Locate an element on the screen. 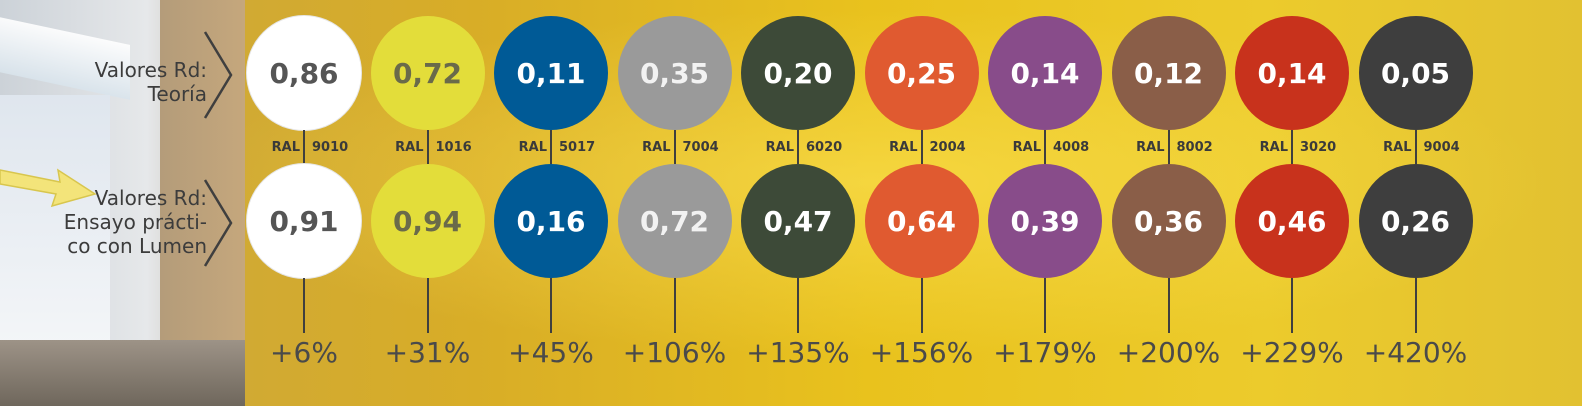  swatch-column-2004: 0,25 RAL 2004 0,64 +156% is located at coordinates (922, 203).